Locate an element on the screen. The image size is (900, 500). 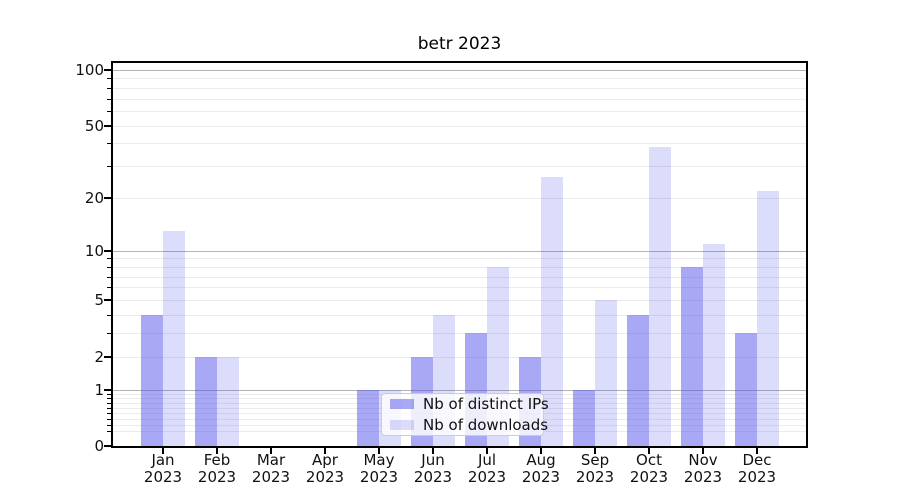
x-tick-label-jun: Jun 2023 is located at coordinates (433, 468).